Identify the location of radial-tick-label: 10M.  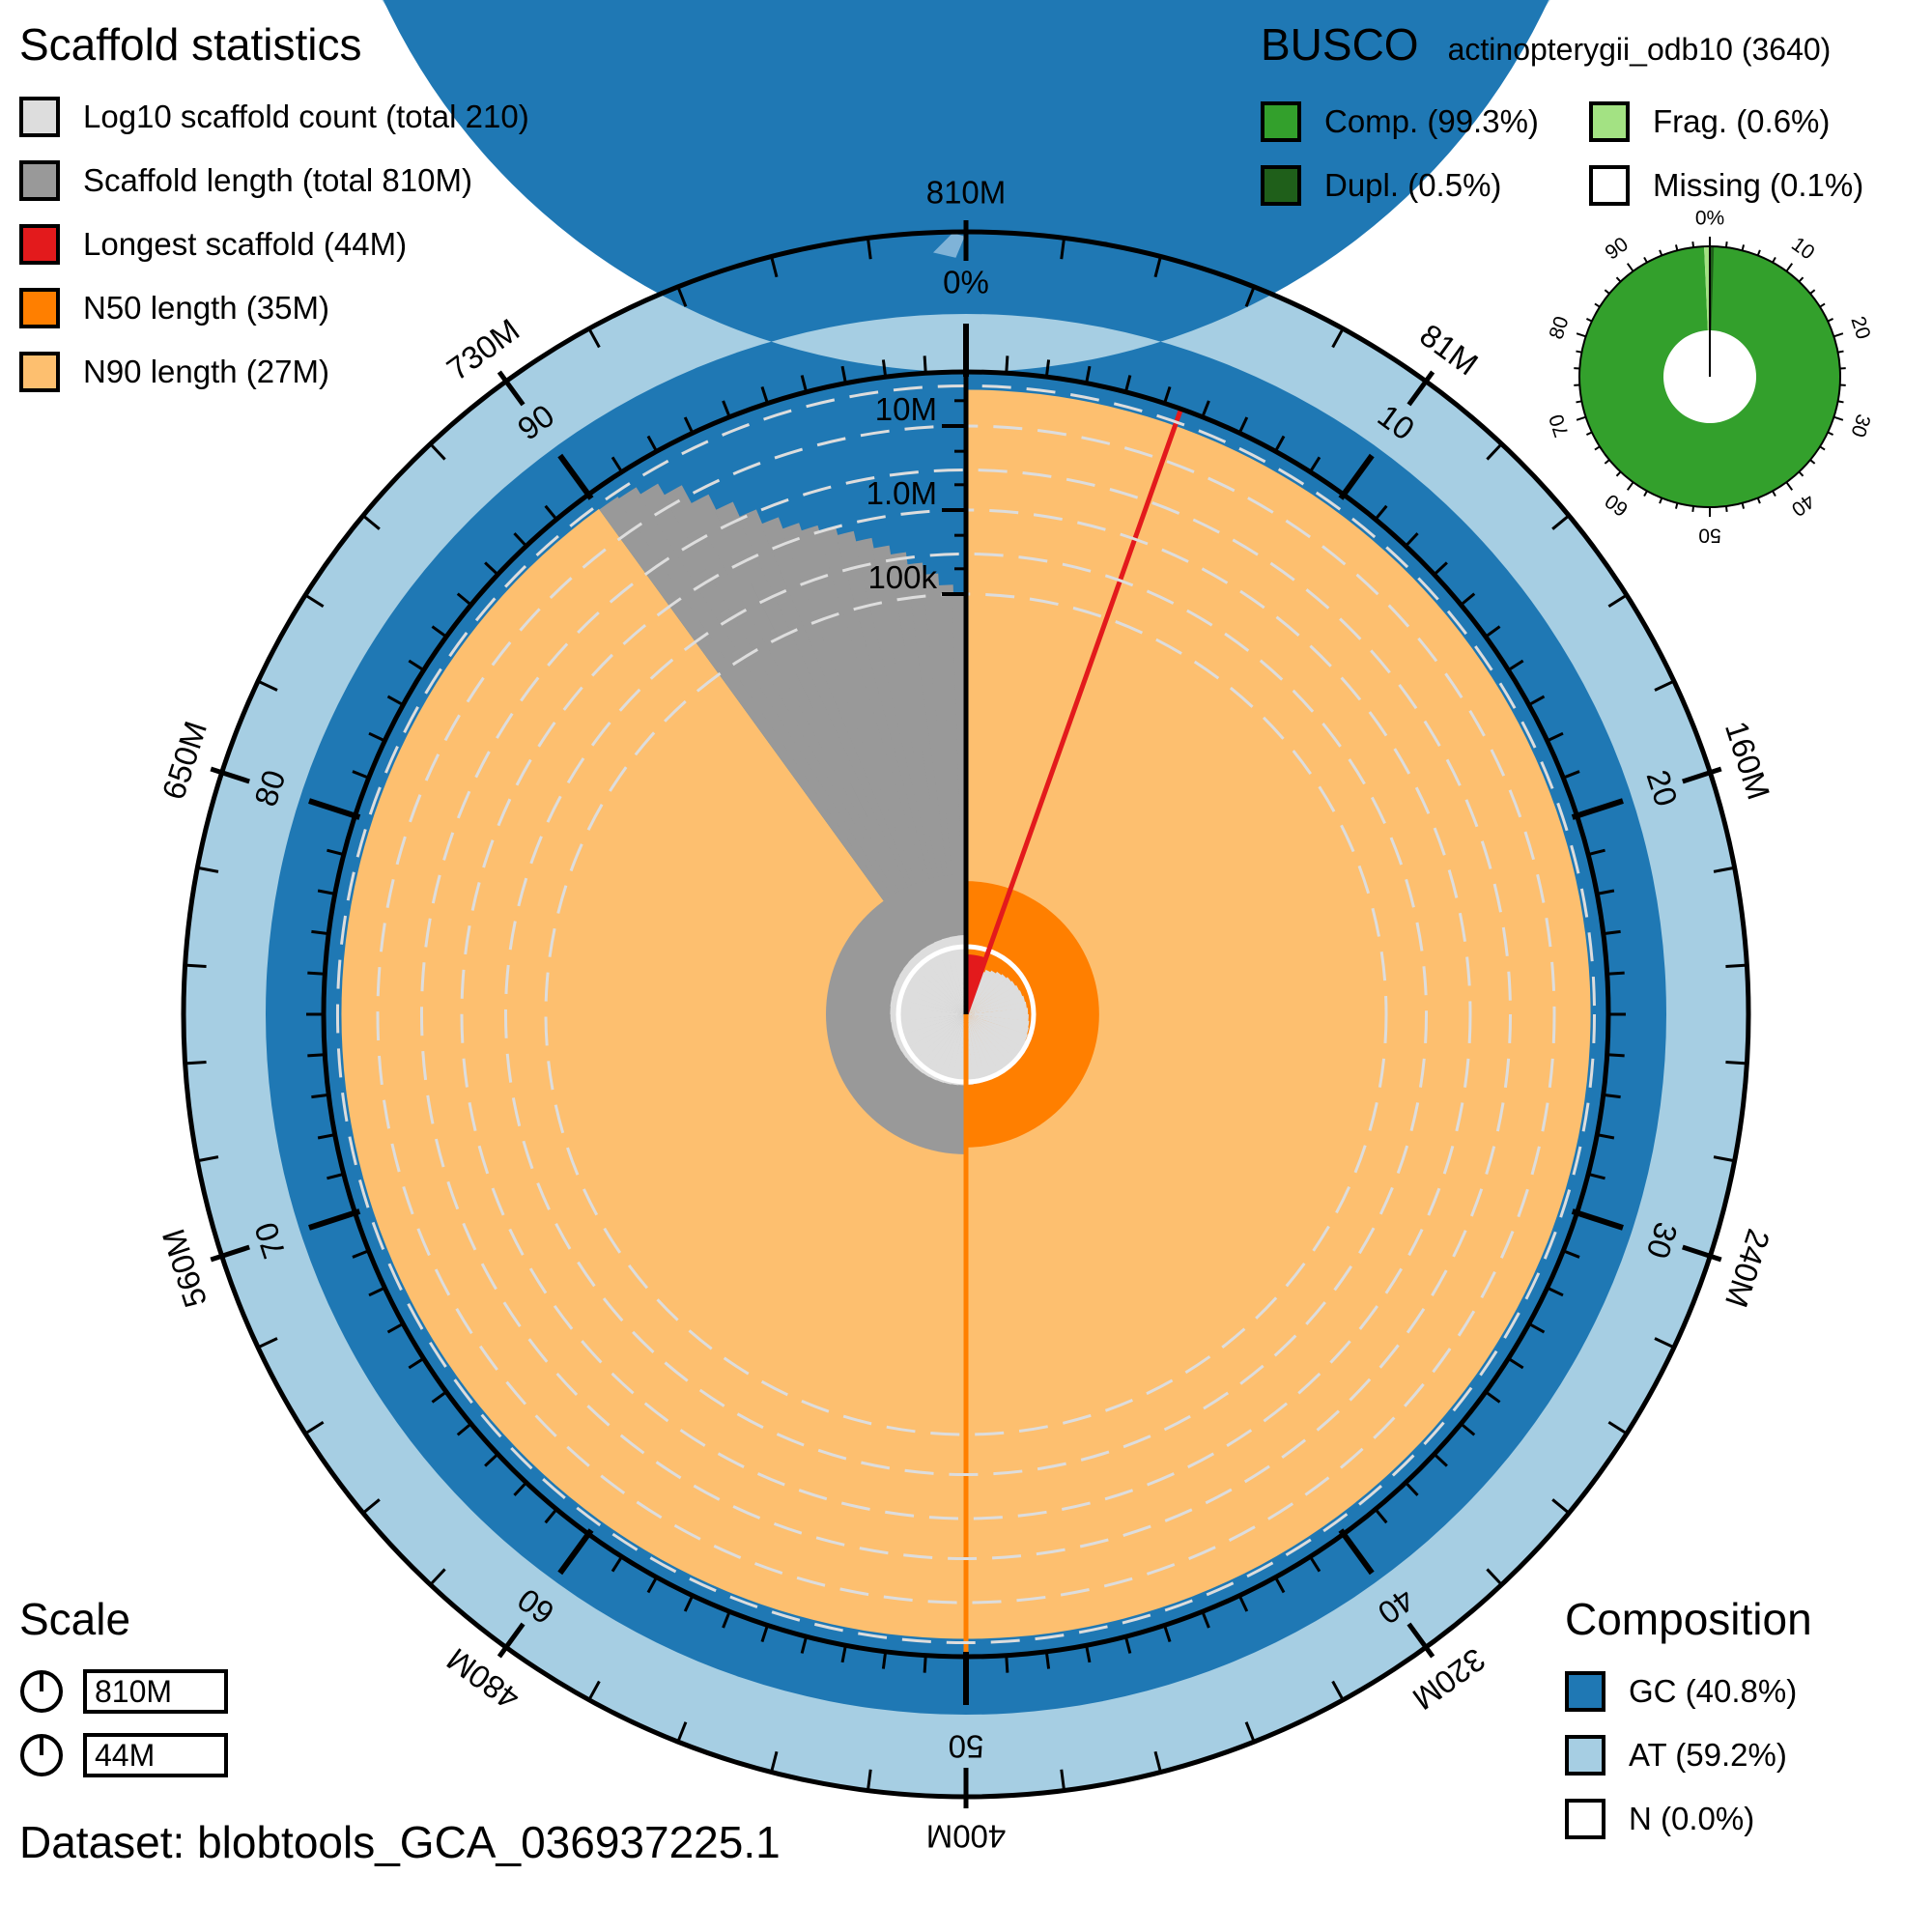
(906, 409).